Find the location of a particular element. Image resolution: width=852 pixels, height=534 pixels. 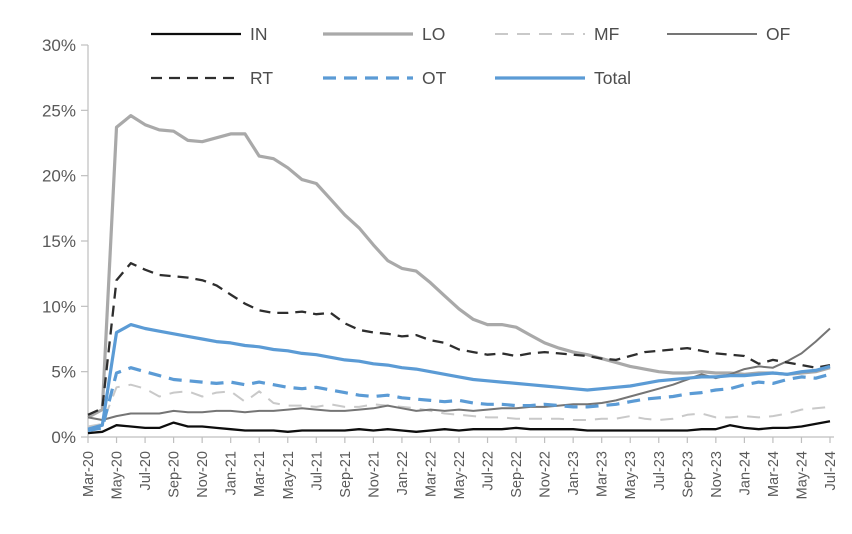

x-axis-tick-label: Sep-23 is located at coordinates (688, 474).